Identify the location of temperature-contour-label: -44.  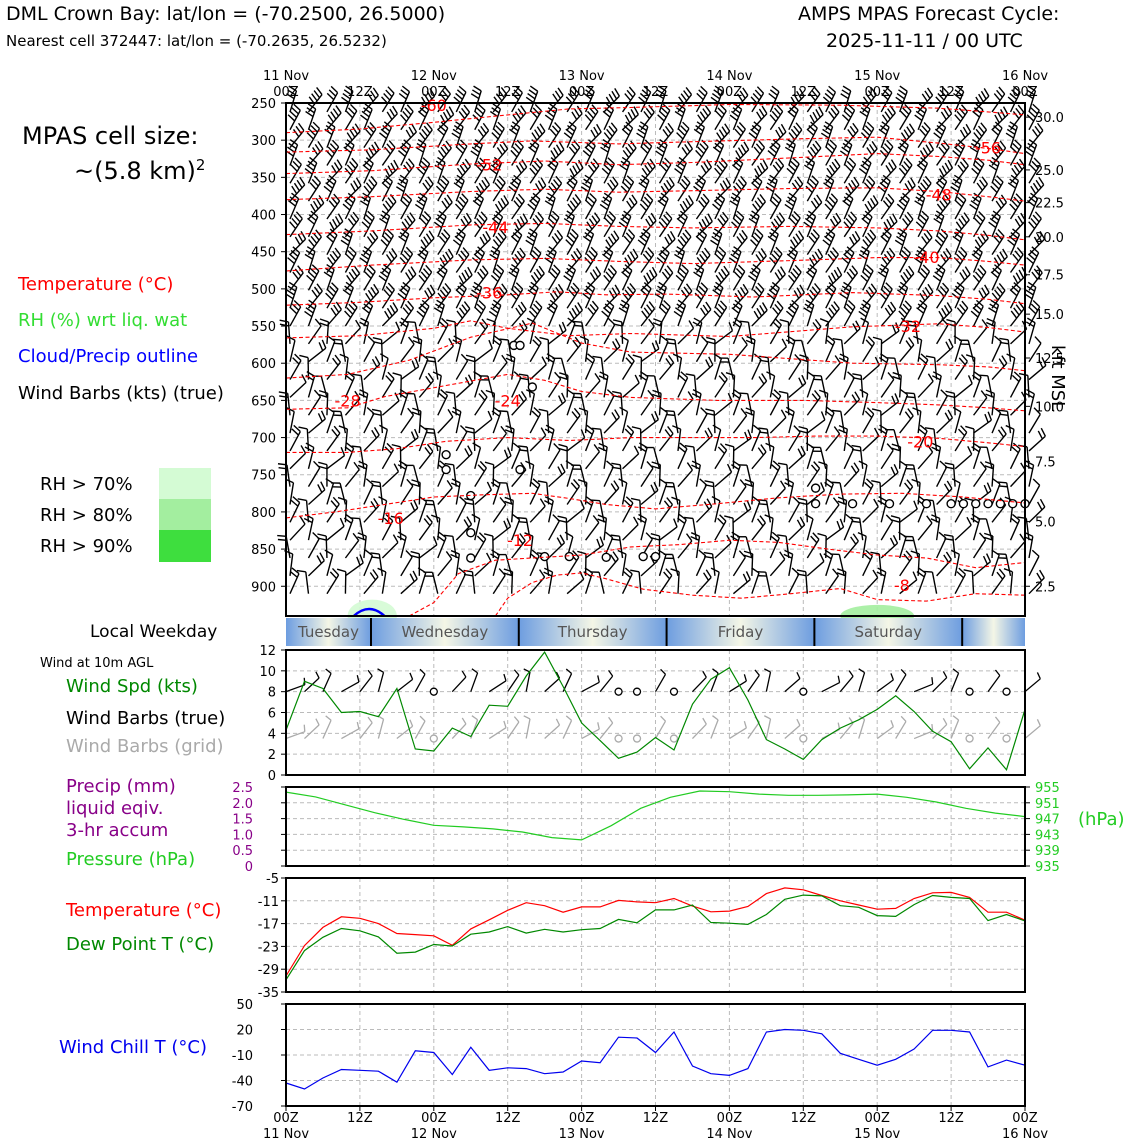
(495, 227).